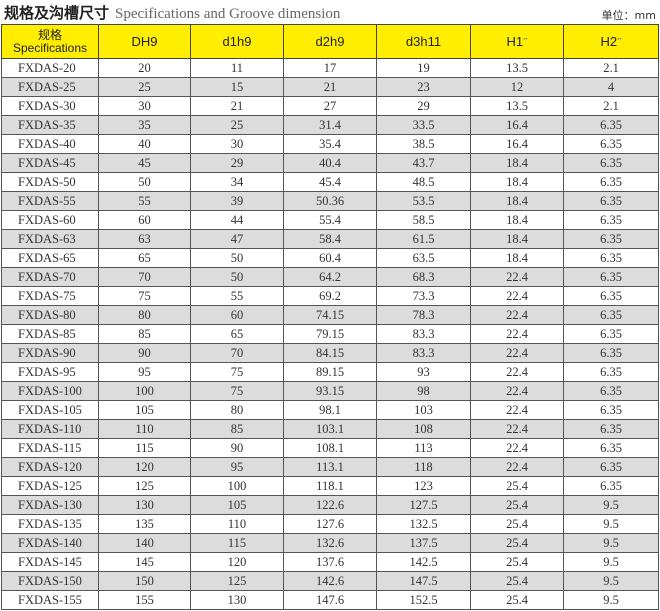 The height and width of the screenshot is (611, 660). What do you see at coordinates (330, 486) in the screenshot?
I see `table-cell: 118.1` at bounding box center [330, 486].